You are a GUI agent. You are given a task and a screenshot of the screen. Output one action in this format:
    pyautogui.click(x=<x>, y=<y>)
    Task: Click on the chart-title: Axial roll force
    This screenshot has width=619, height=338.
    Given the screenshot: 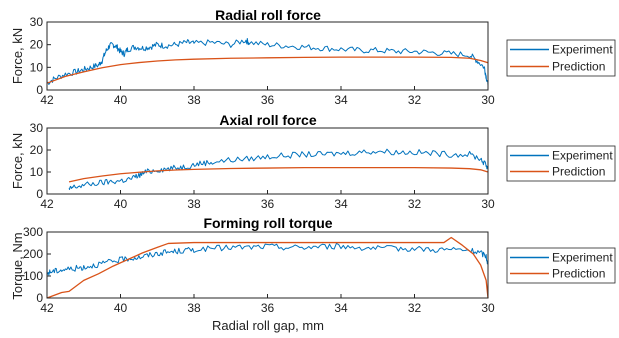 What is the action you would take?
    pyautogui.click(x=267, y=120)
    